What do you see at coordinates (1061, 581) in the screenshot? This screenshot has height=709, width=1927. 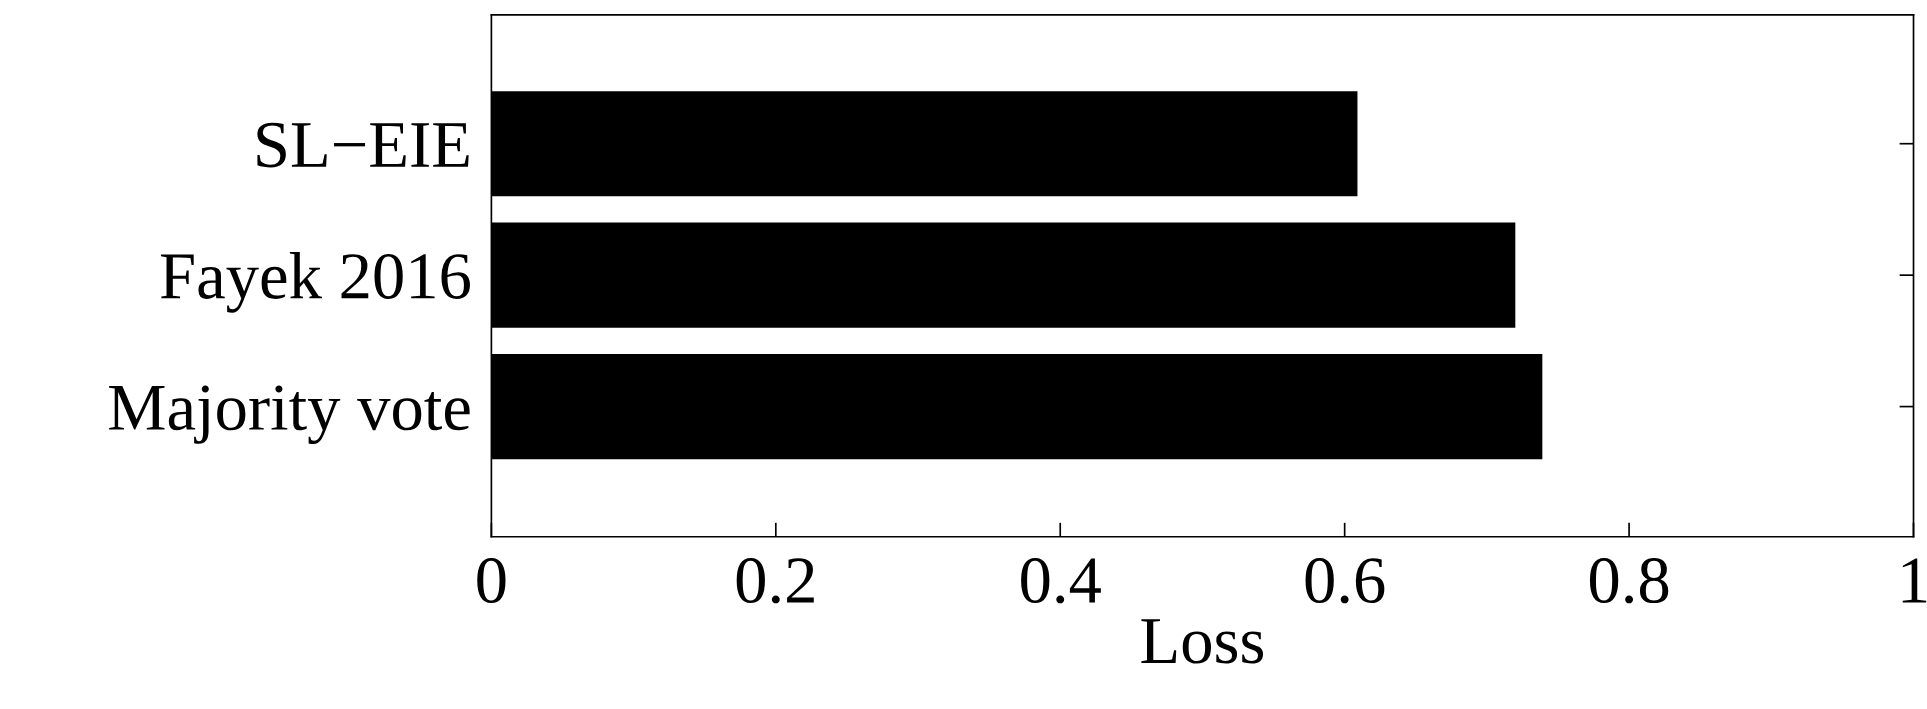 I see `x-tick-label: 0.4` at bounding box center [1061, 581].